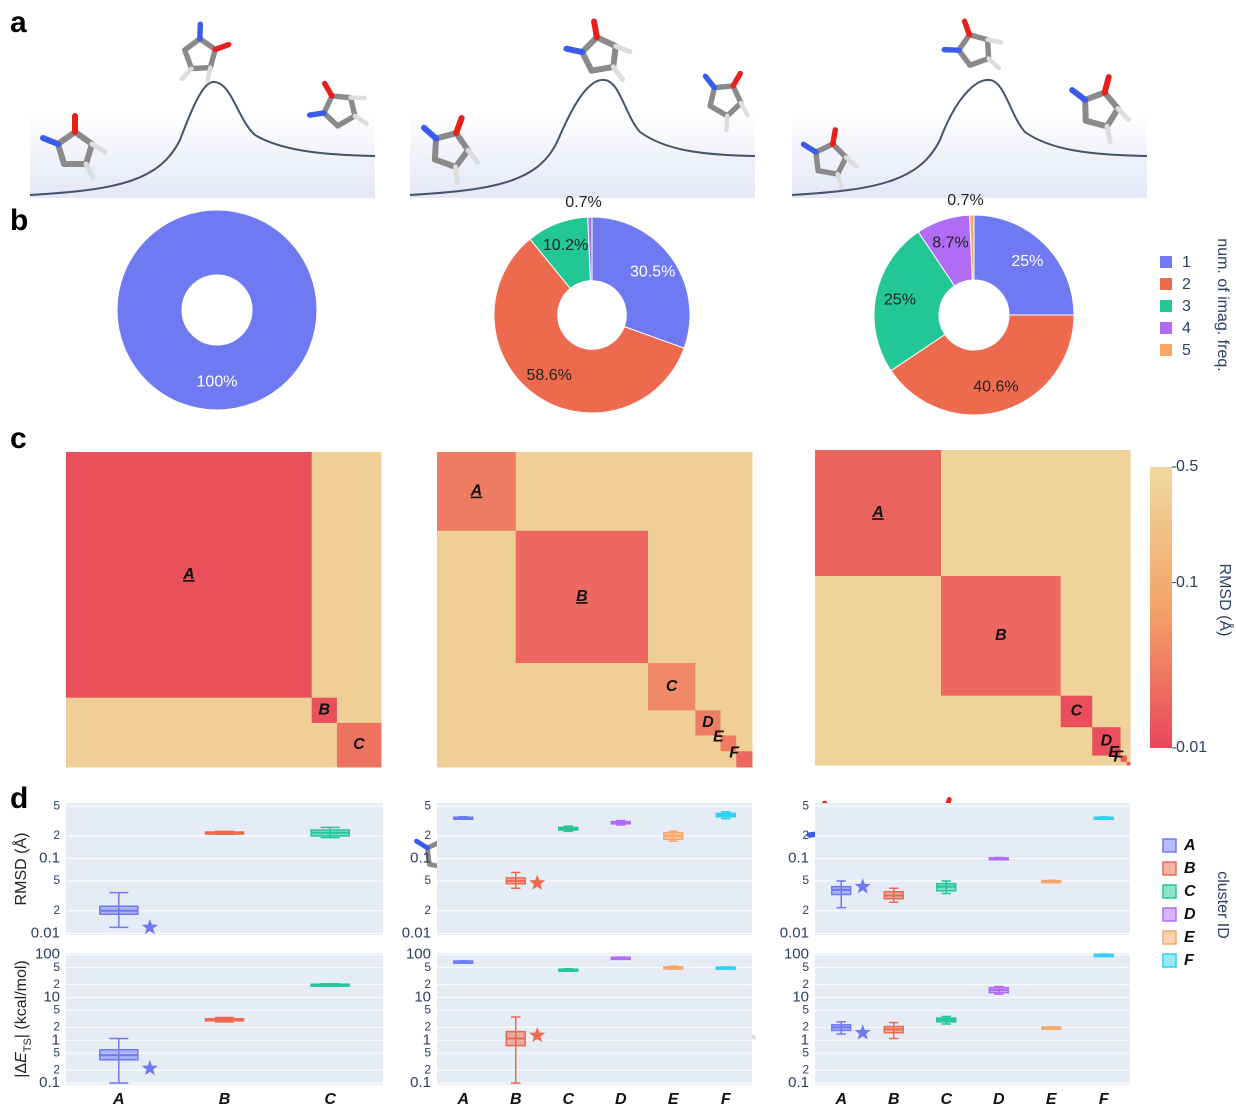  Describe the element at coordinates (589, 326) in the screenshot. I see `pie-slice` at that location.